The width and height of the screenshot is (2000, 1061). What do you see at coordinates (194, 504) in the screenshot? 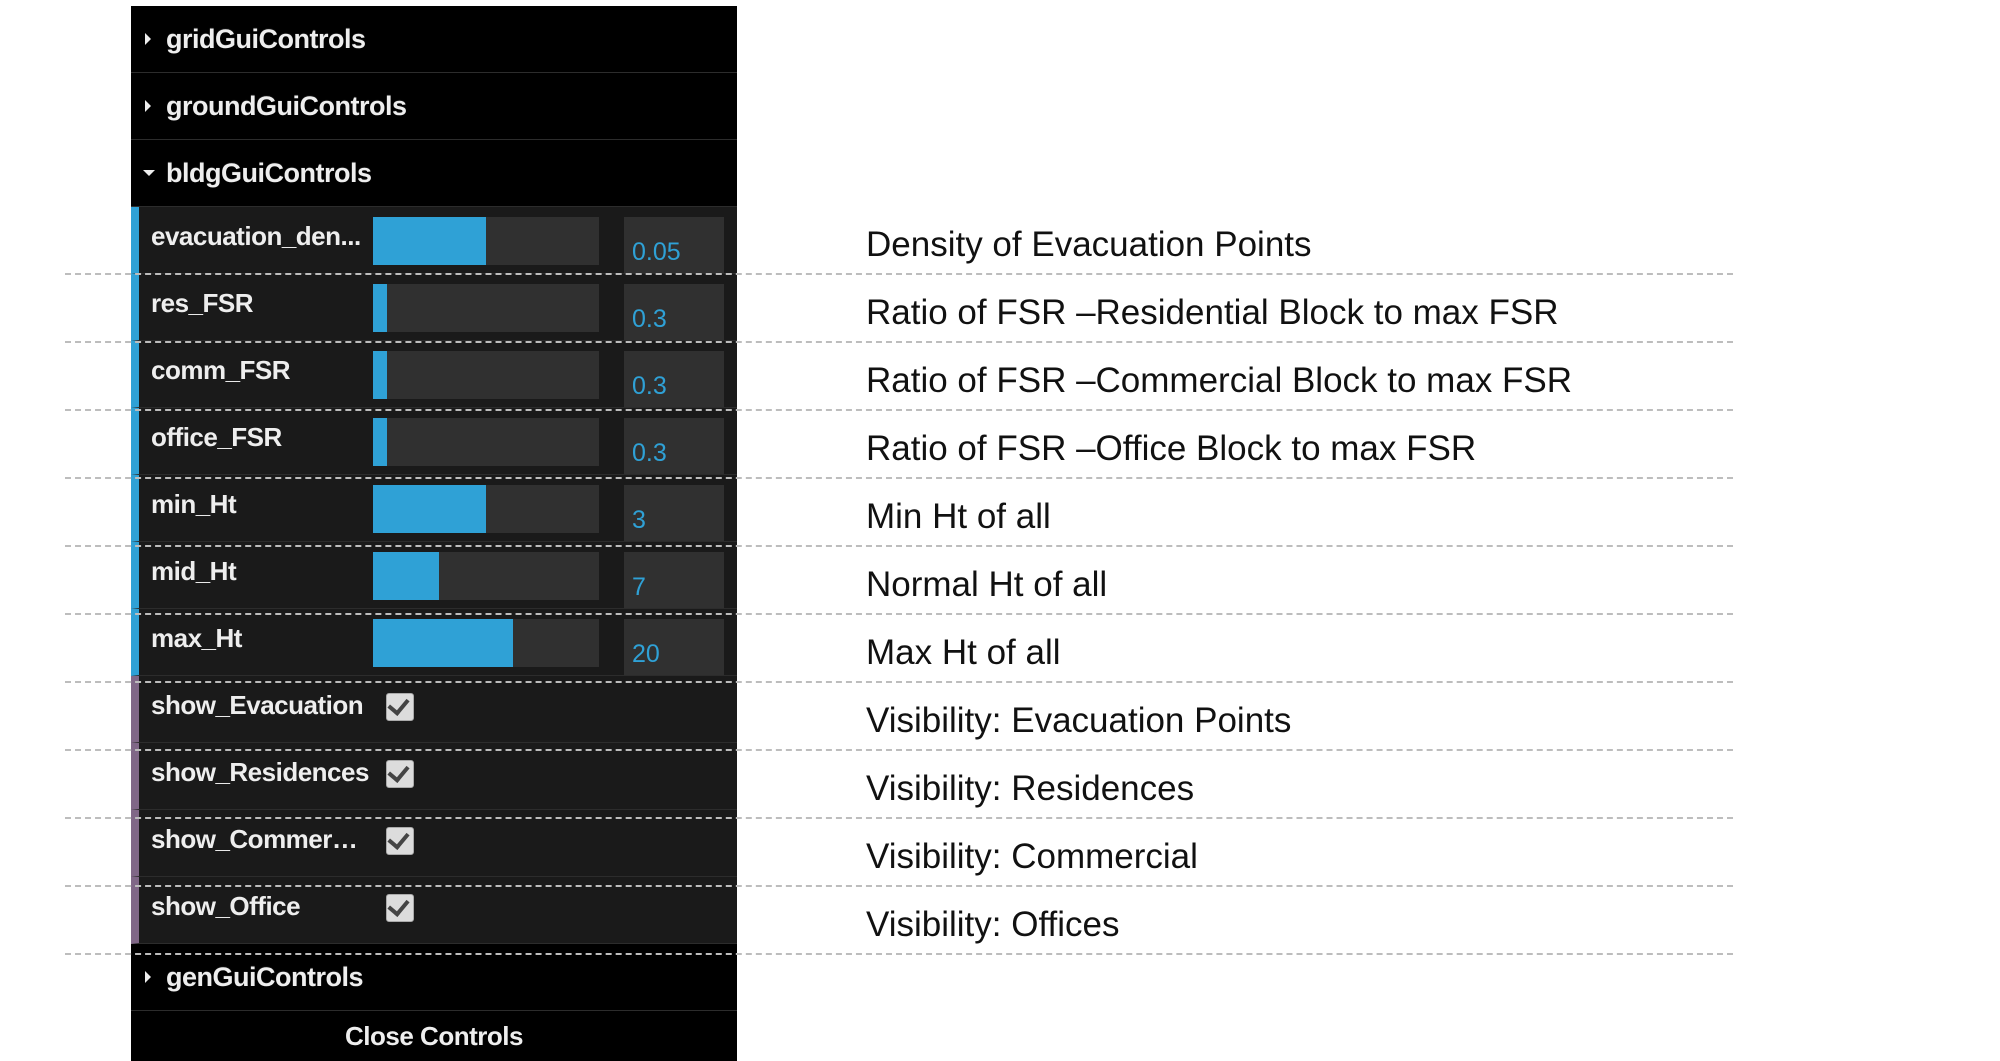
I see `control-label: min_Ht` at bounding box center [194, 504].